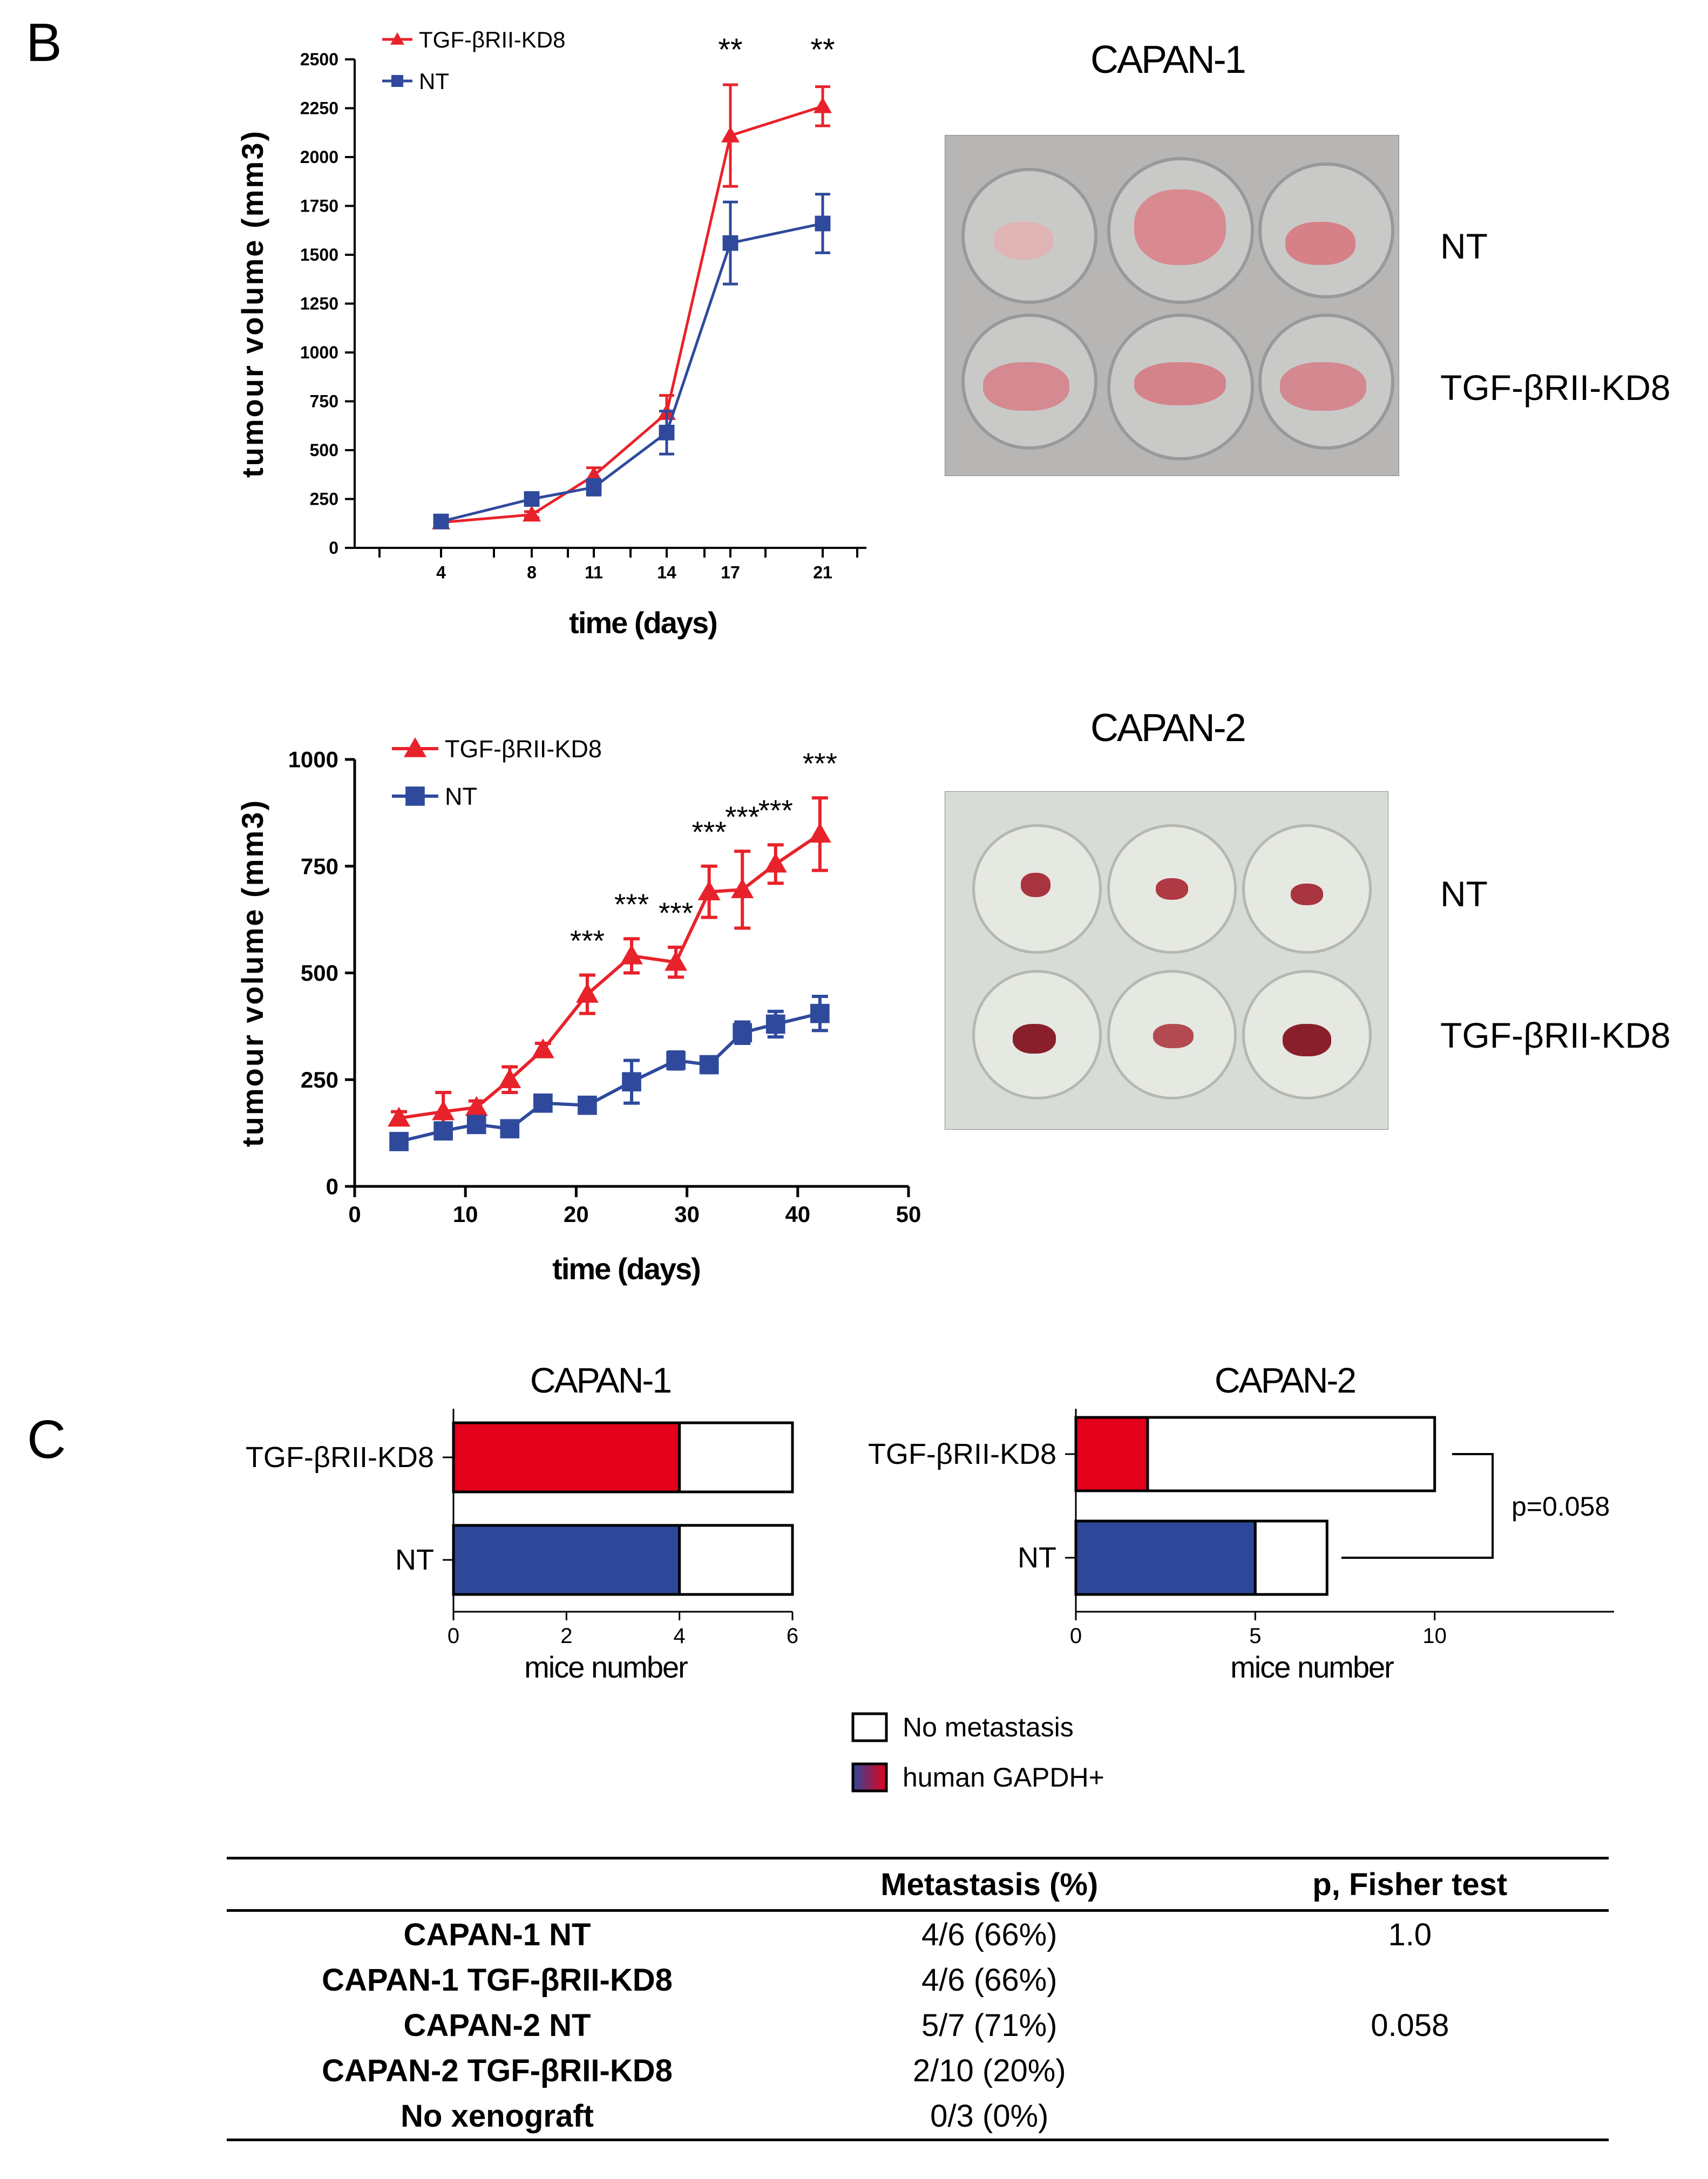 Image resolution: width=1708 pixels, height=2179 pixels. What do you see at coordinates (600, 1380) in the screenshot?
I see `bar-chart-title: CAPAN-1` at bounding box center [600, 1380].